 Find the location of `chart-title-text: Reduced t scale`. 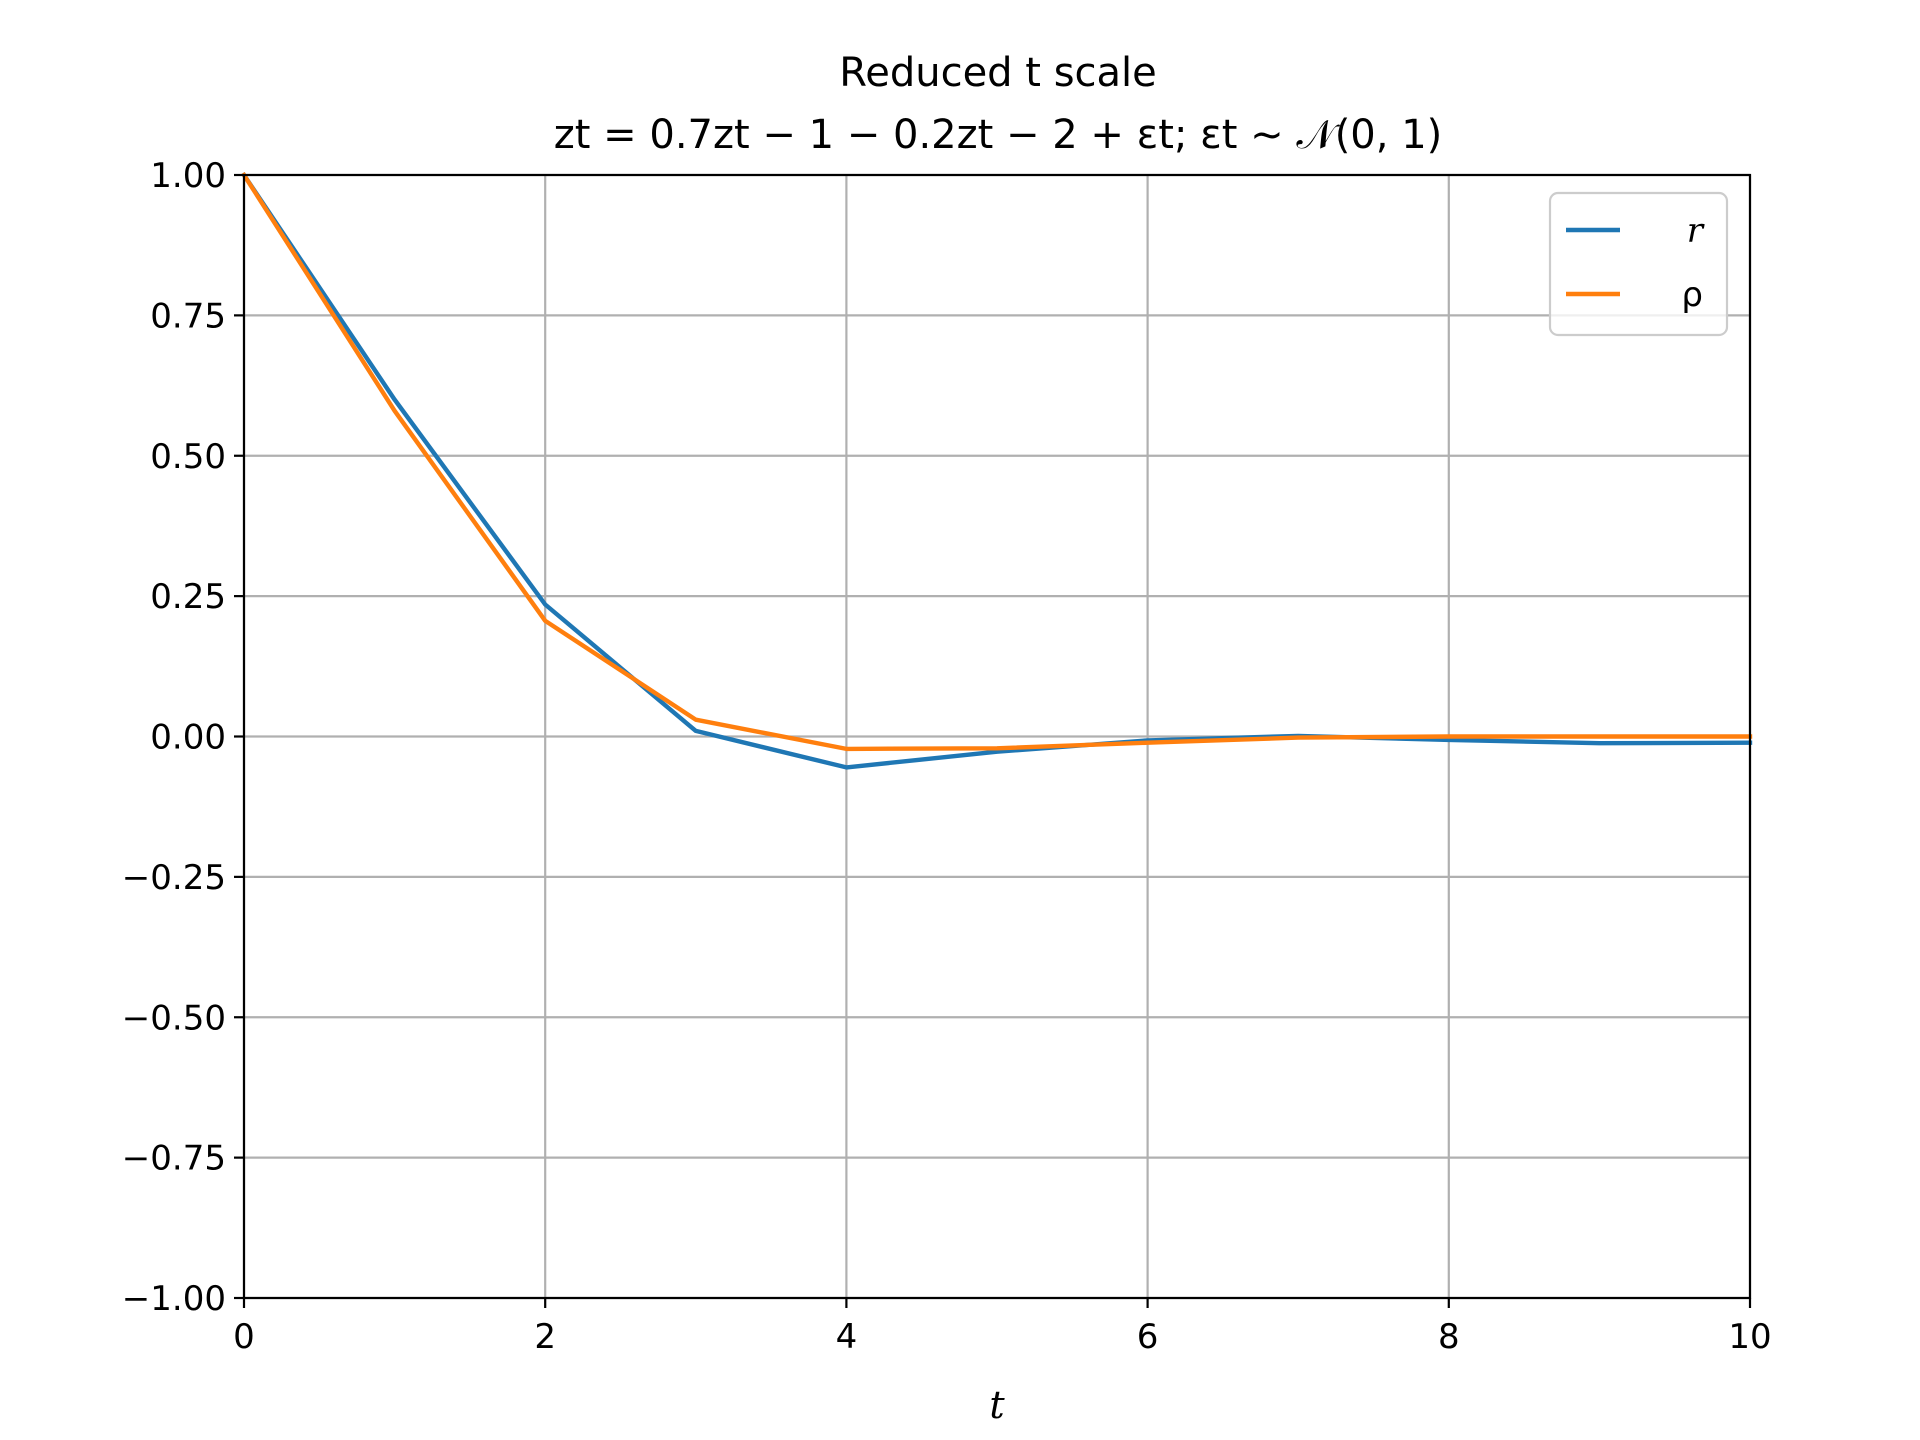

chart-title-text: Reduced t scale is located at coordinates (998, 73).